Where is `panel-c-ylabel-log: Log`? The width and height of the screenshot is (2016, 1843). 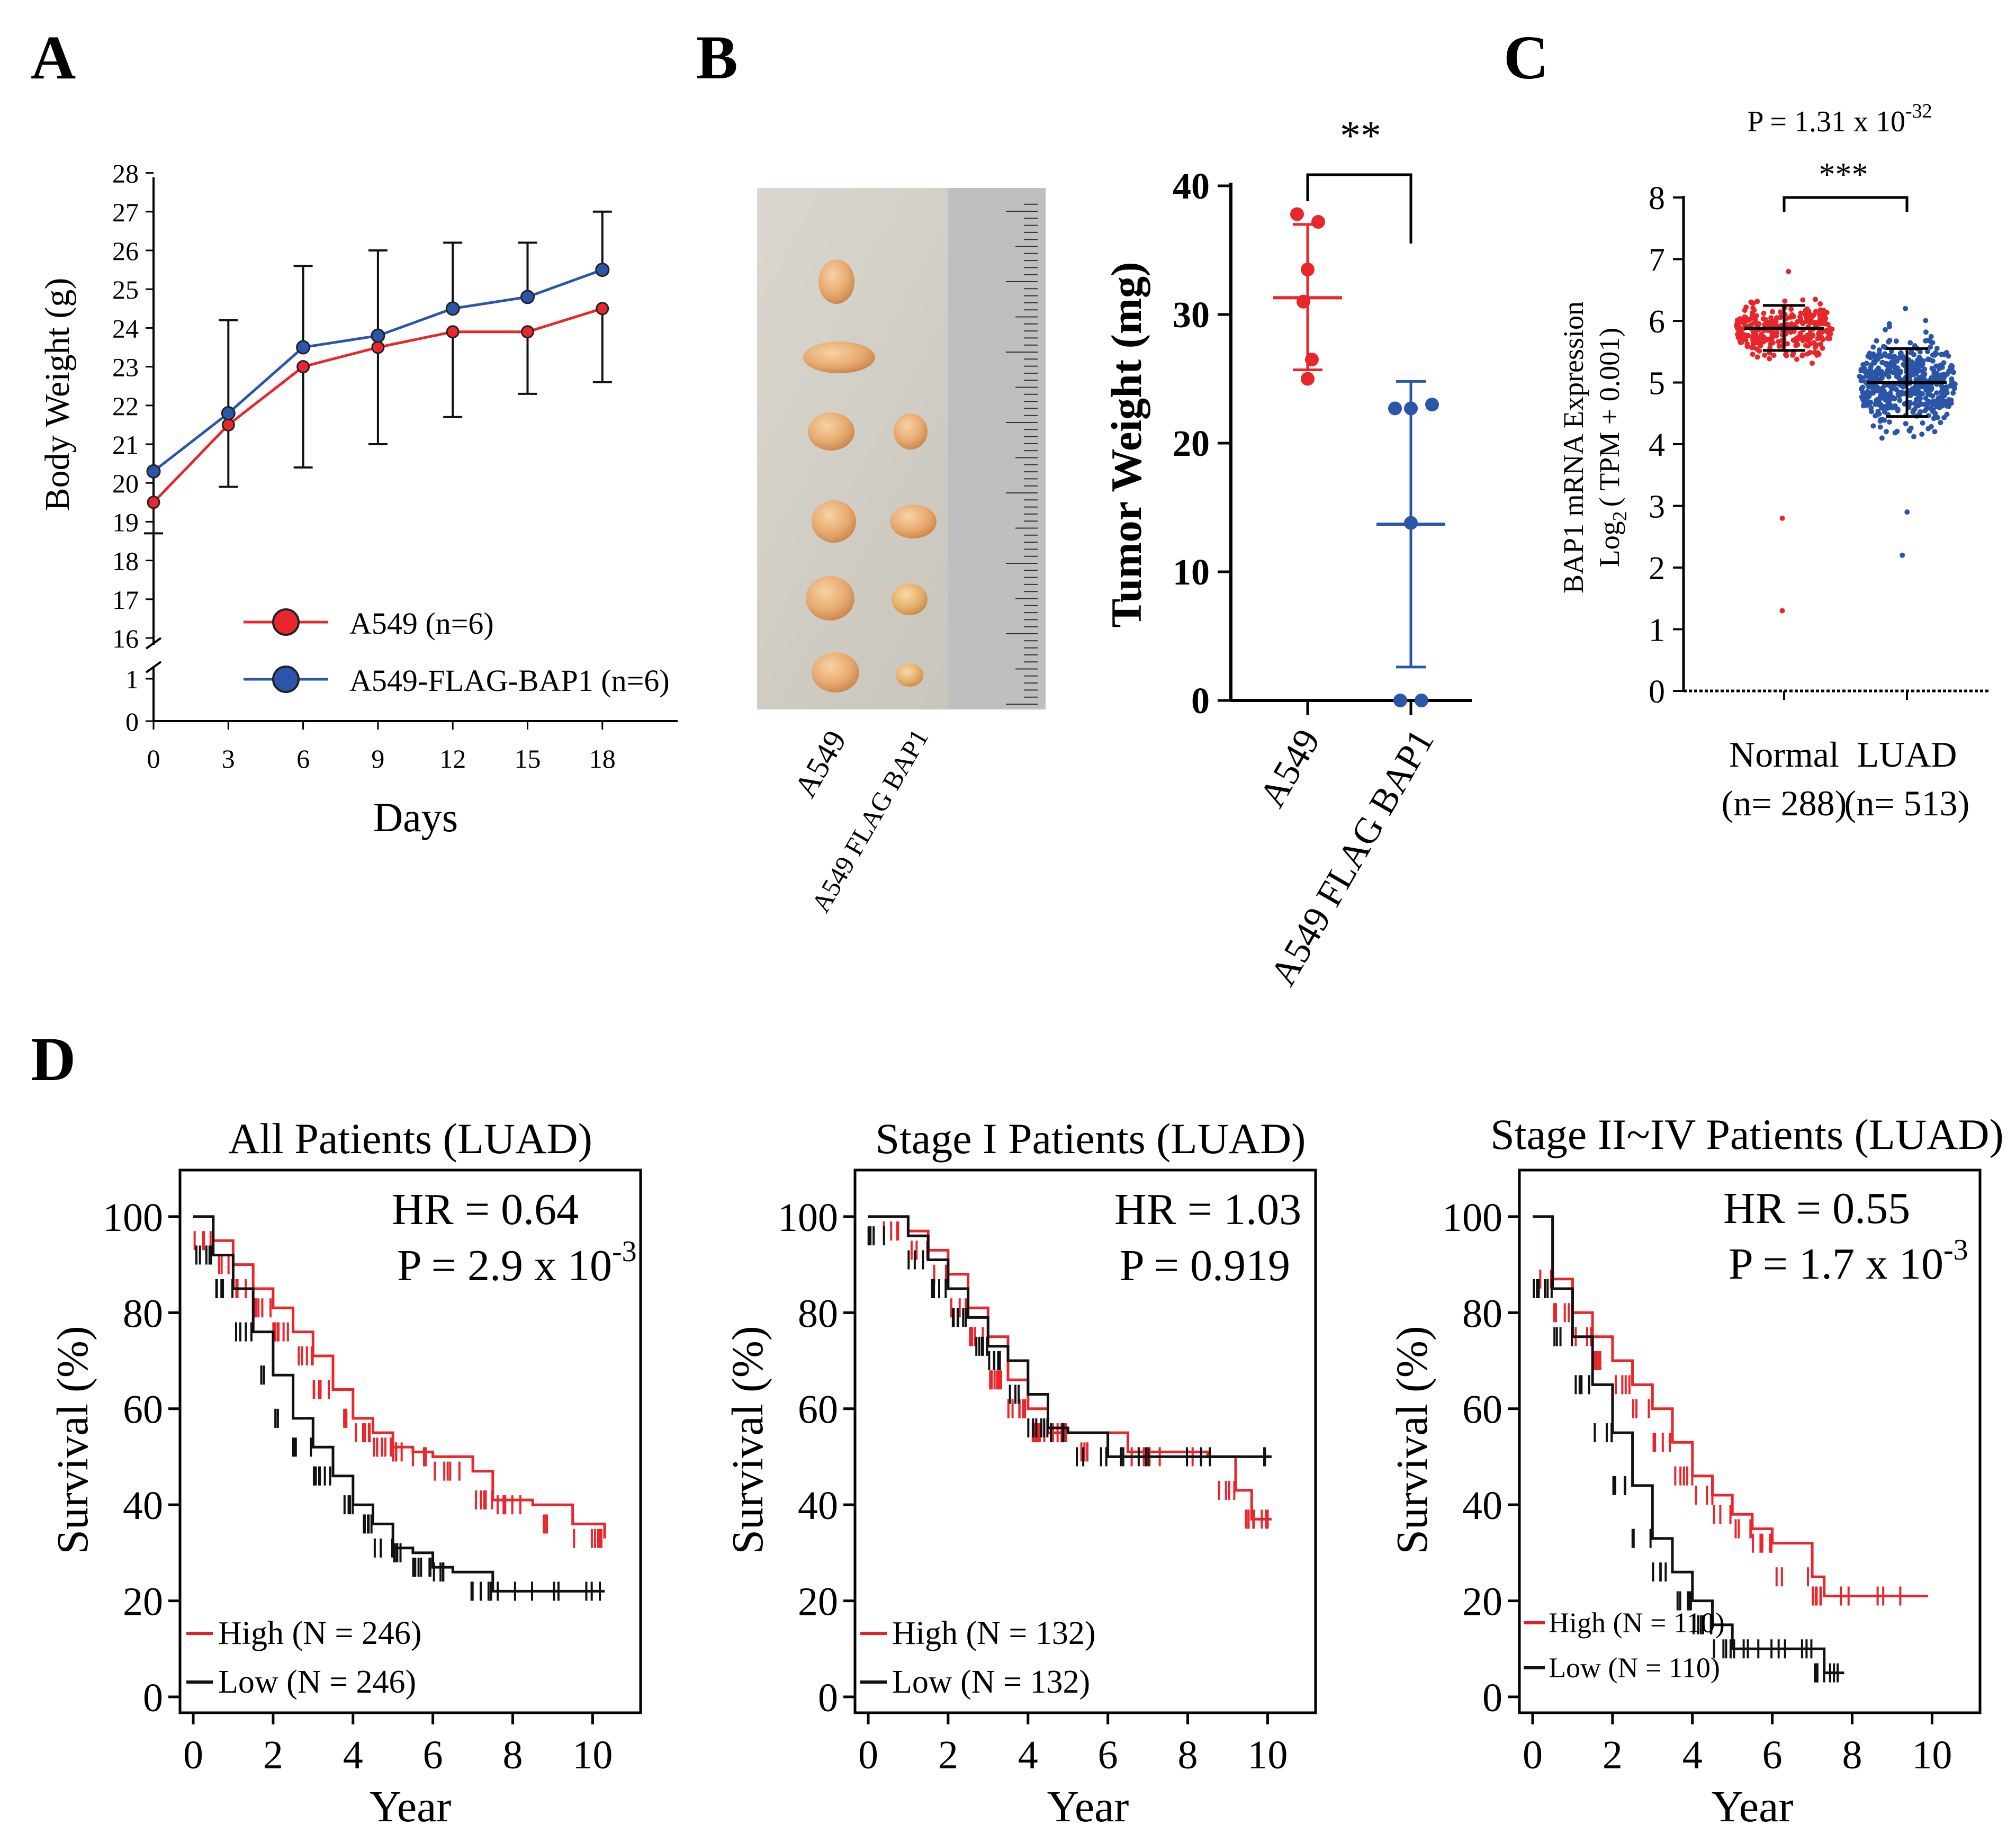 panel-c-ylabel-log: Log is located at coordinates (1609, 544).